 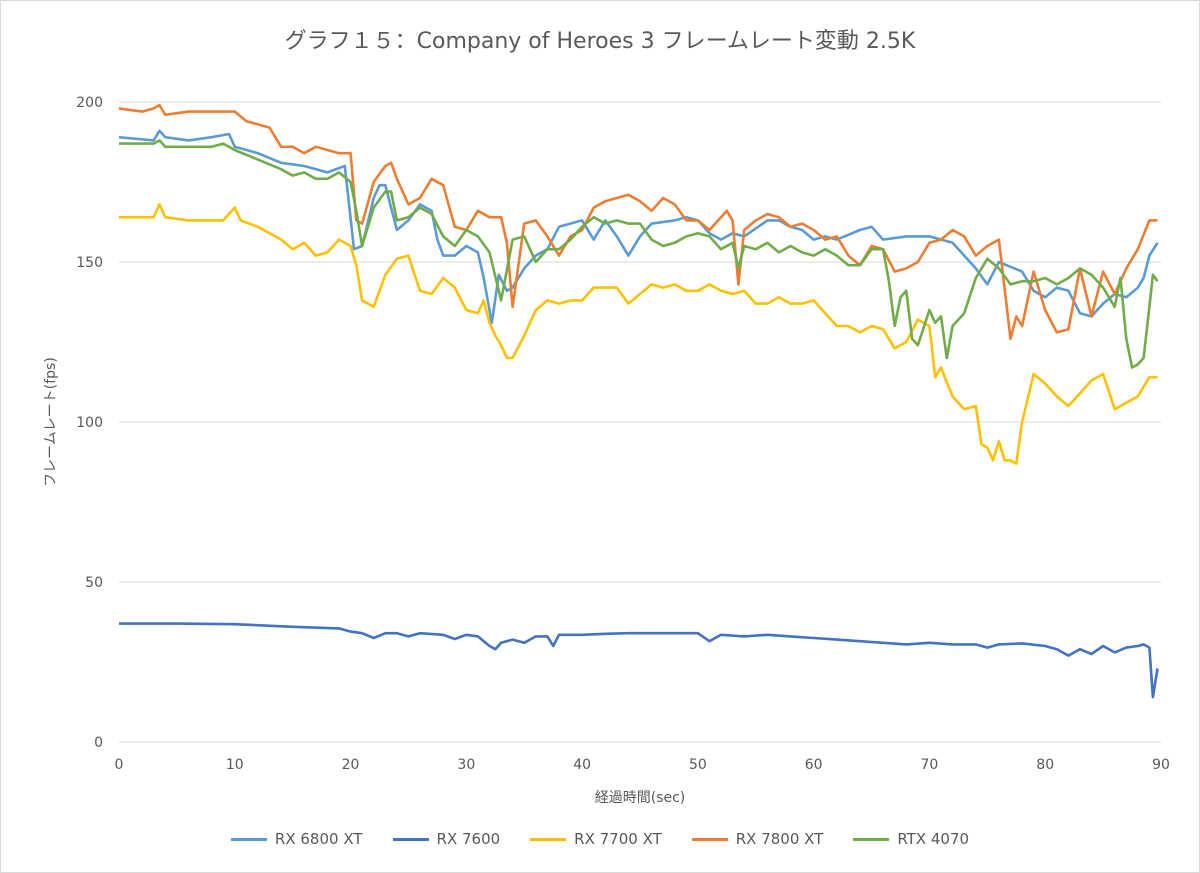 What do you see at coordinates (235, 765) in the screenshot?
I see `x-tick-label: 10` at bounding box center [235, 765].